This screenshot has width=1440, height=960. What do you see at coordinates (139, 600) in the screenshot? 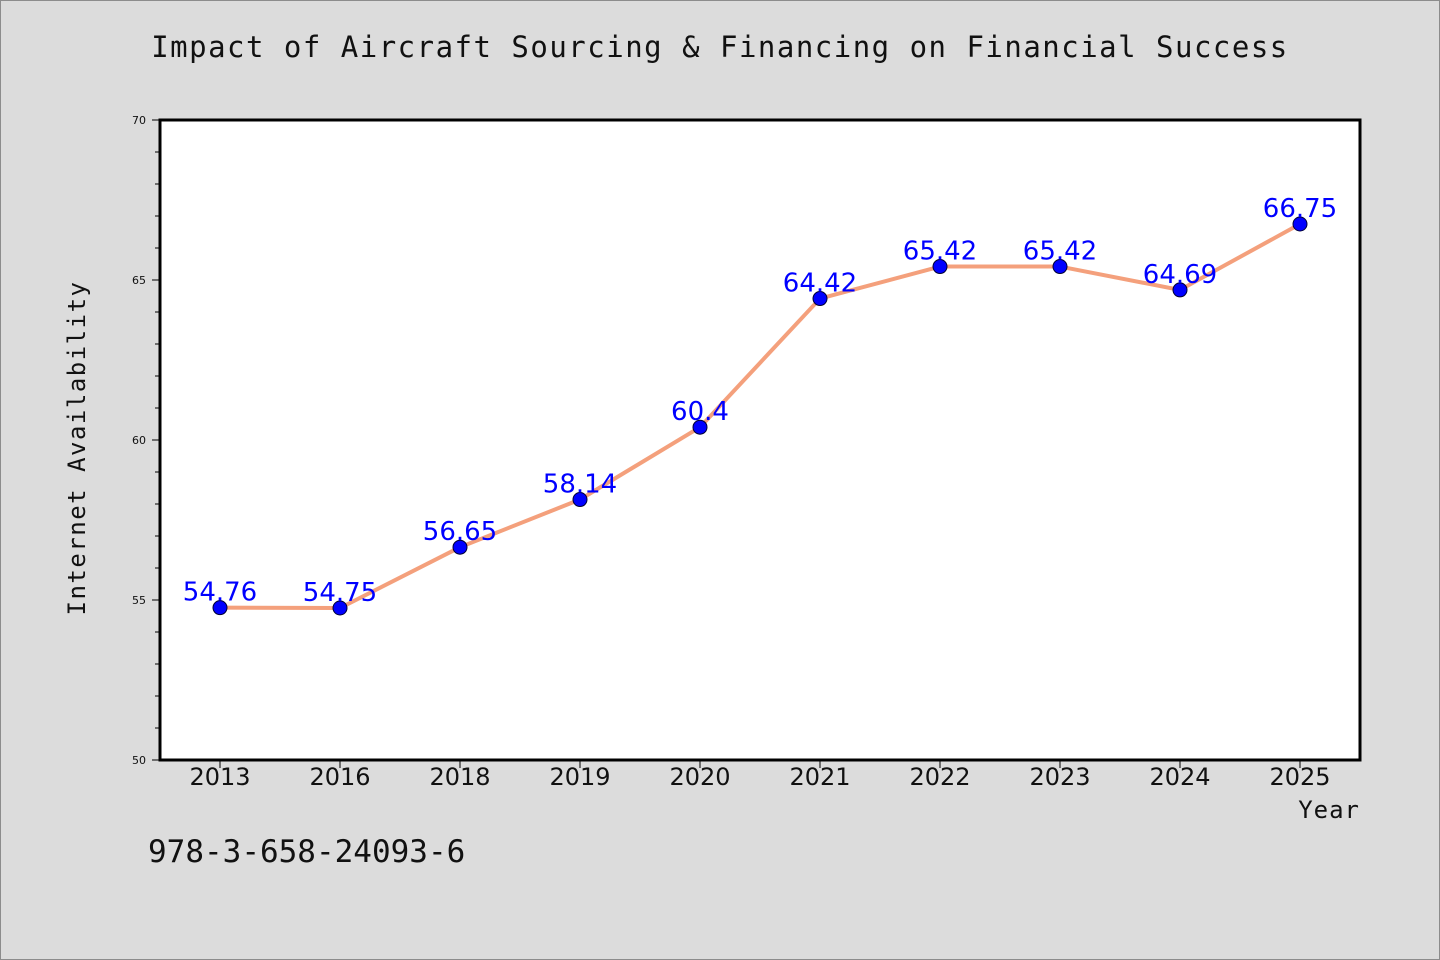
I see `y-tick-label: 55` at bounding box center [139, 600].